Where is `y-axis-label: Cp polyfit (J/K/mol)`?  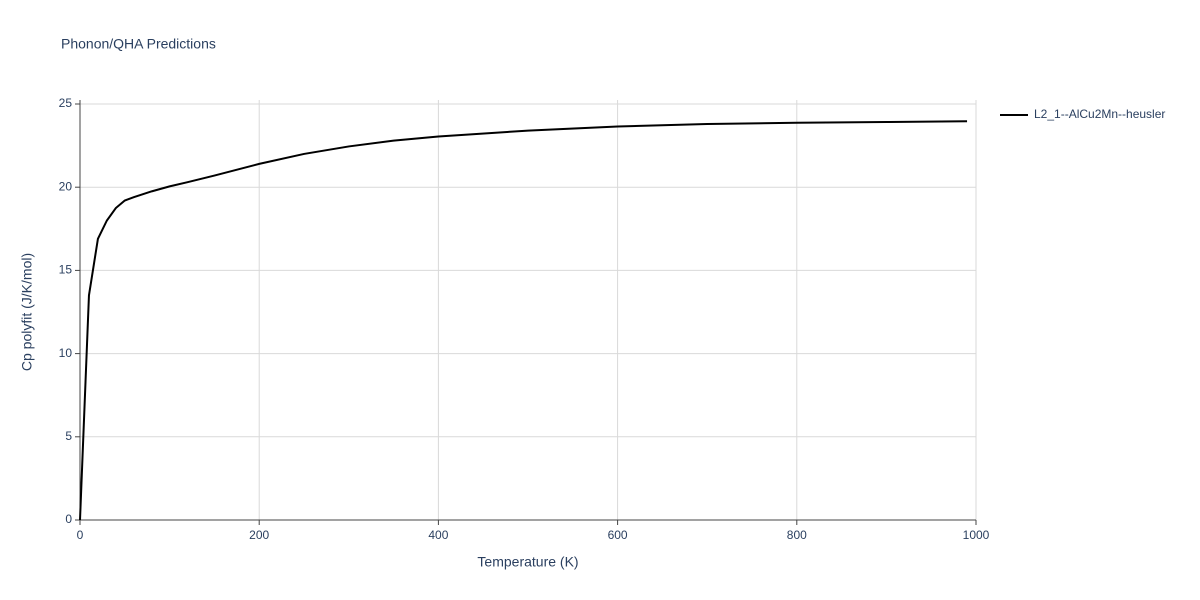 y-axis-label: Cp polyfit (J/K/mol) is located at coordinates (27, 312).